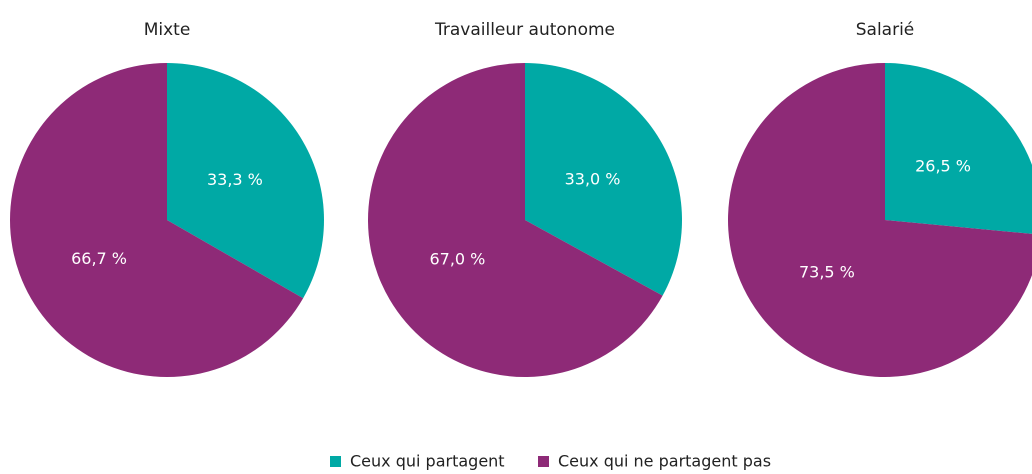  Describe the element at coordinates (827, 271) in the screenshot. I see `slice-label: 73,5 %` at that location.